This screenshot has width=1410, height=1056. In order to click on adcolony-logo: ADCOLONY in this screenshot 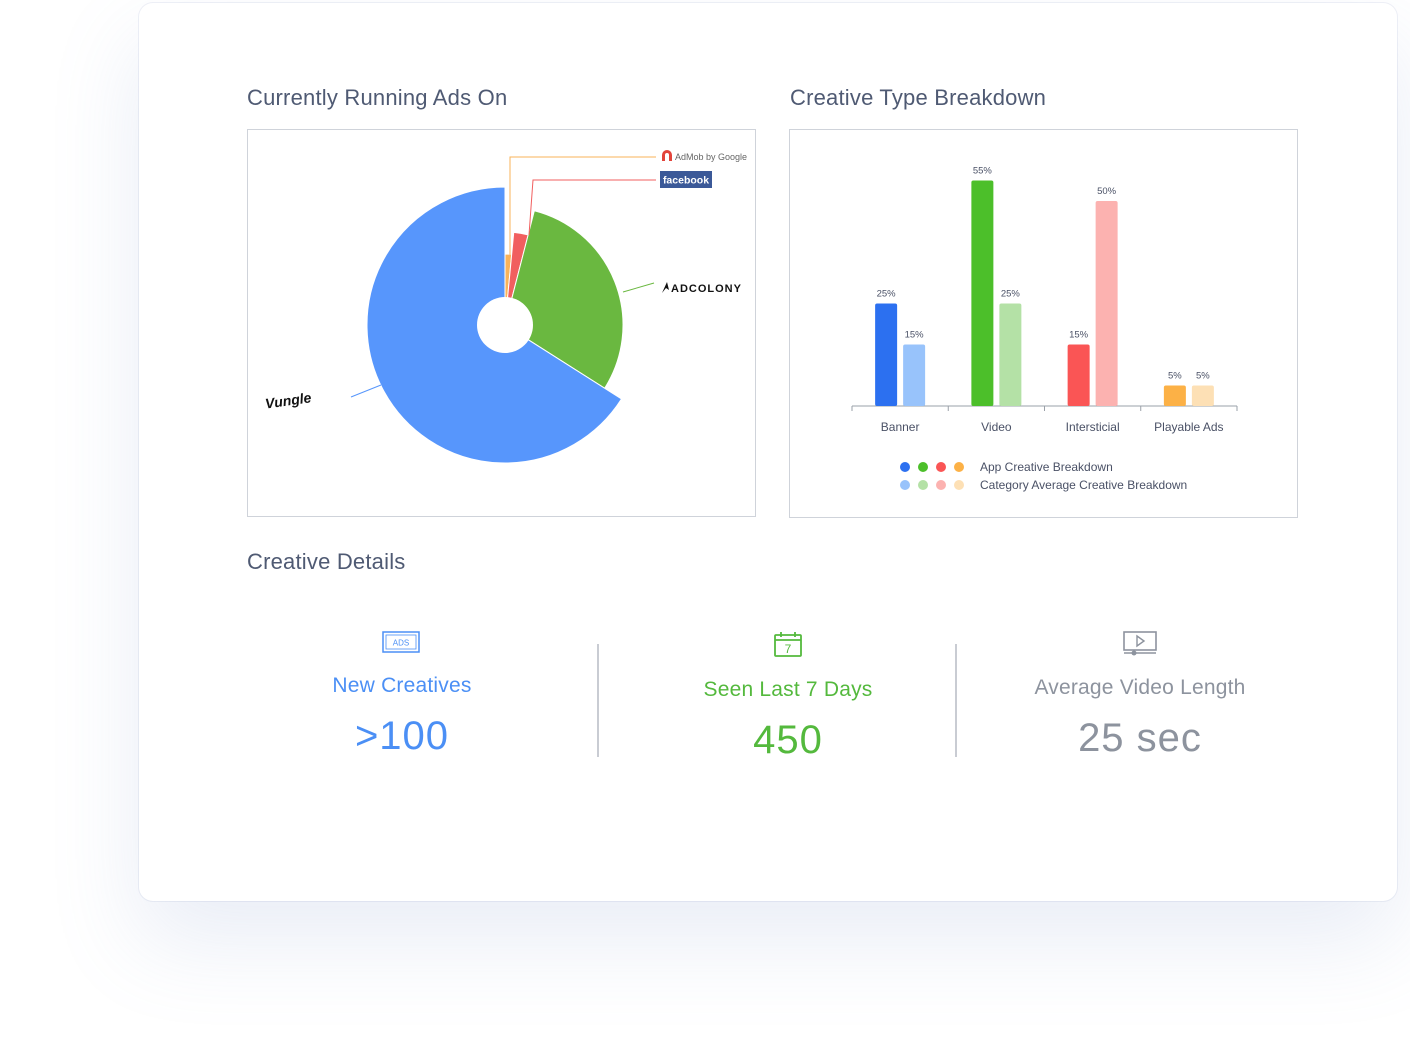, I will do `click(702, 288)`.